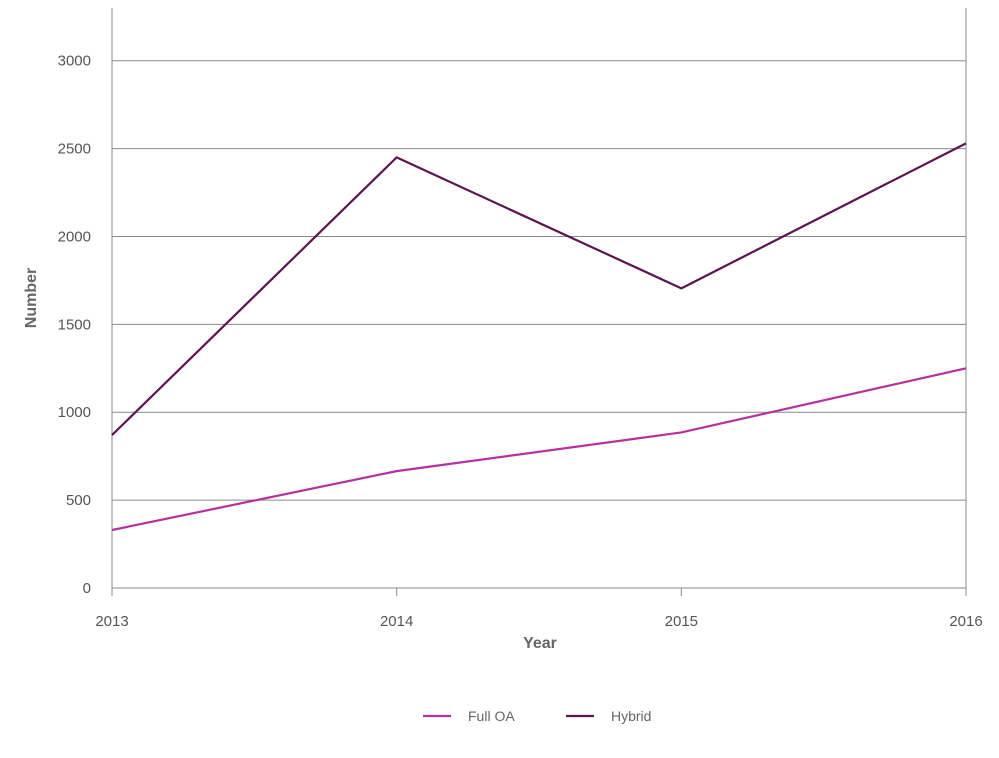 The image size is (999, 758). What do you see at coordinates (78, 500) in the screenshot?
I see `y-tick-label: 500` at bounding box center [78, 500].